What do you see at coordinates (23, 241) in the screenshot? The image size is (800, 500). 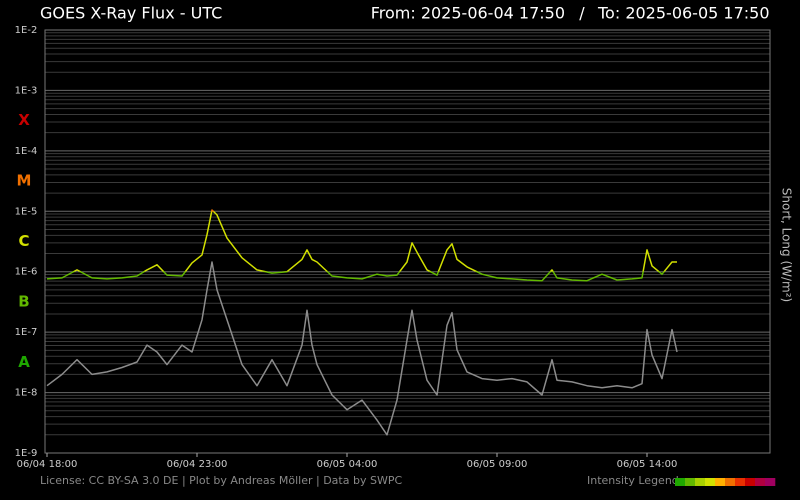 I see `flare-class-label: C` at bounding box center [23, 241].